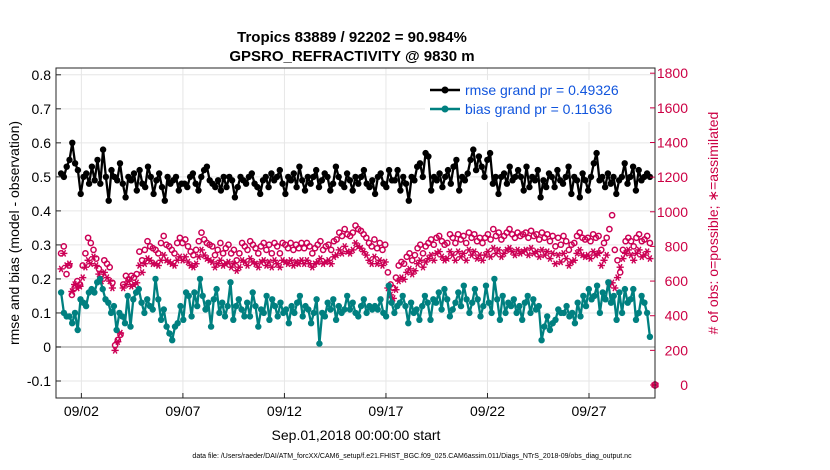 The image size is (830, 470). Describe the element at coordinates (672, 108) in the screenshot. I see `right-tick-label: 1600` at that location.